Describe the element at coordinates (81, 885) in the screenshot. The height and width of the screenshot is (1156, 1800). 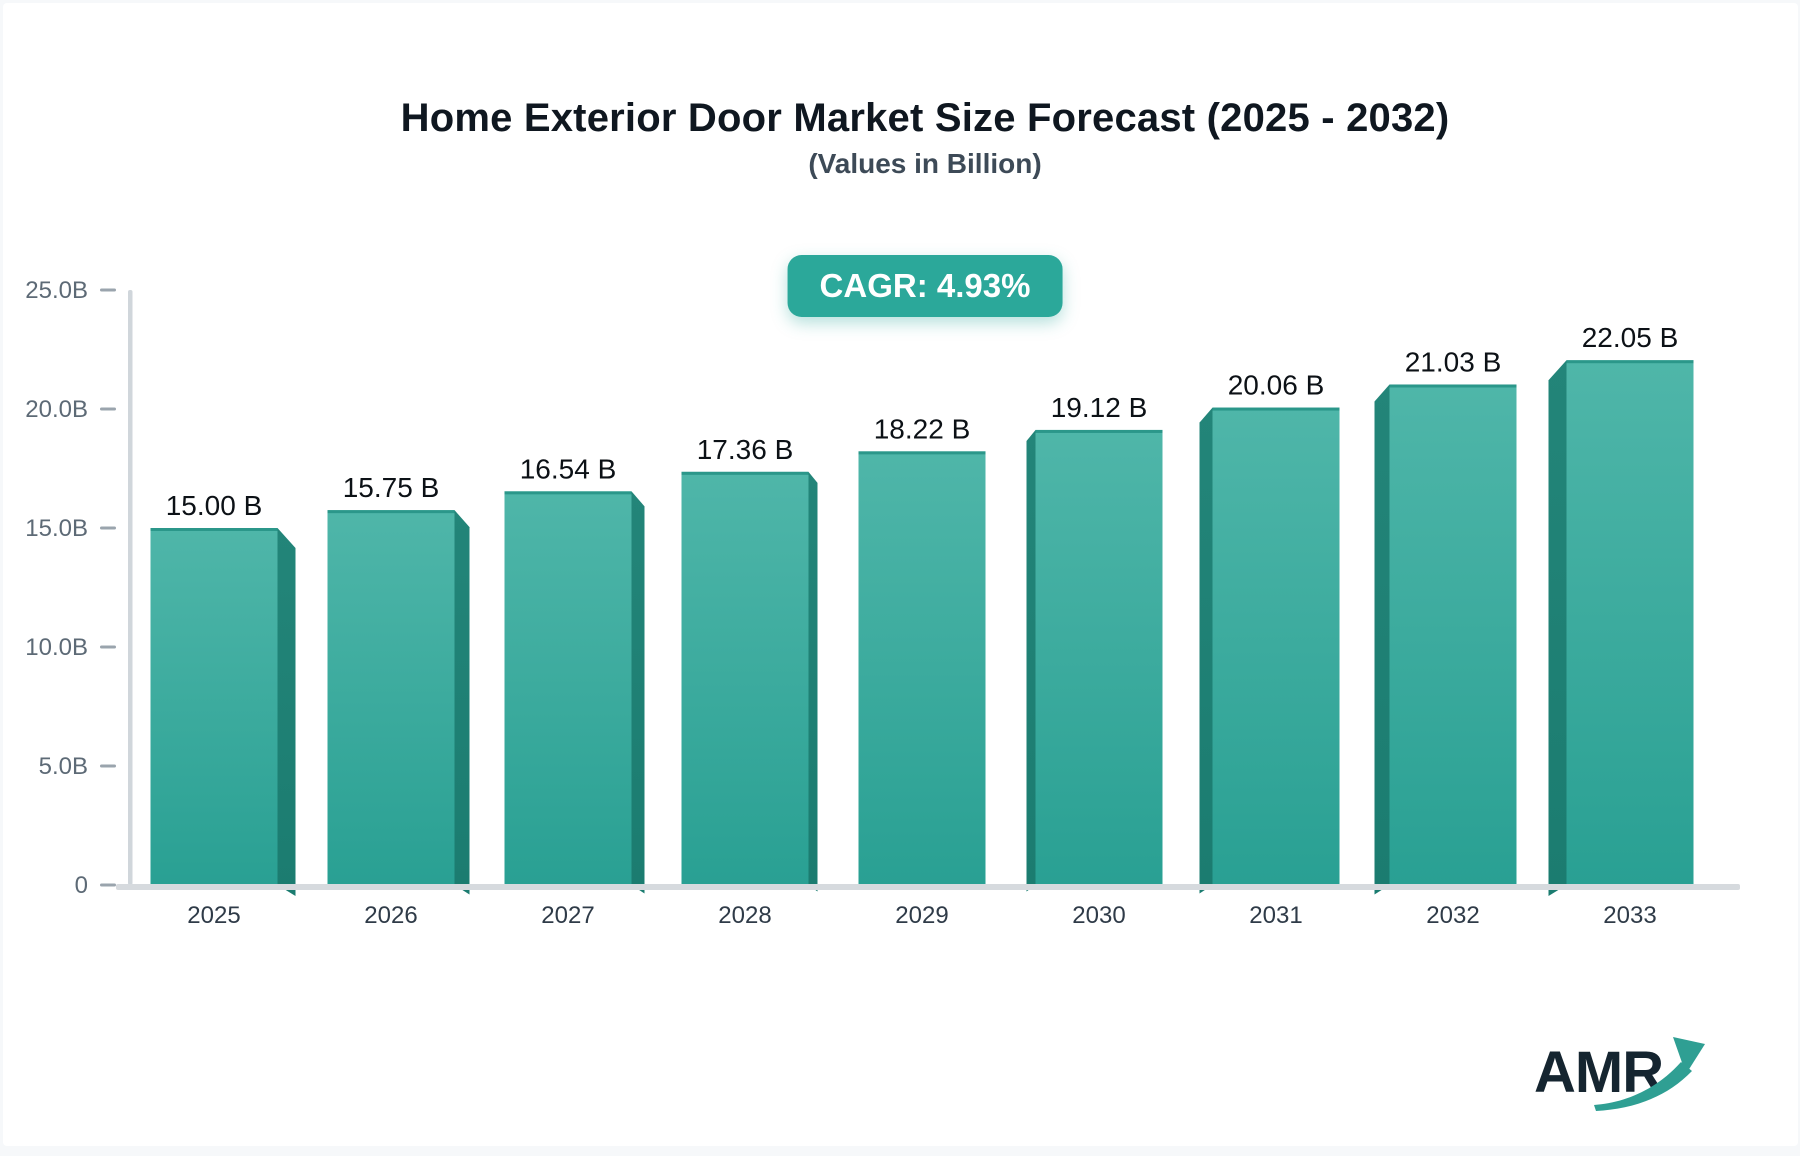
I see `y-tick-label: 0` at that location.